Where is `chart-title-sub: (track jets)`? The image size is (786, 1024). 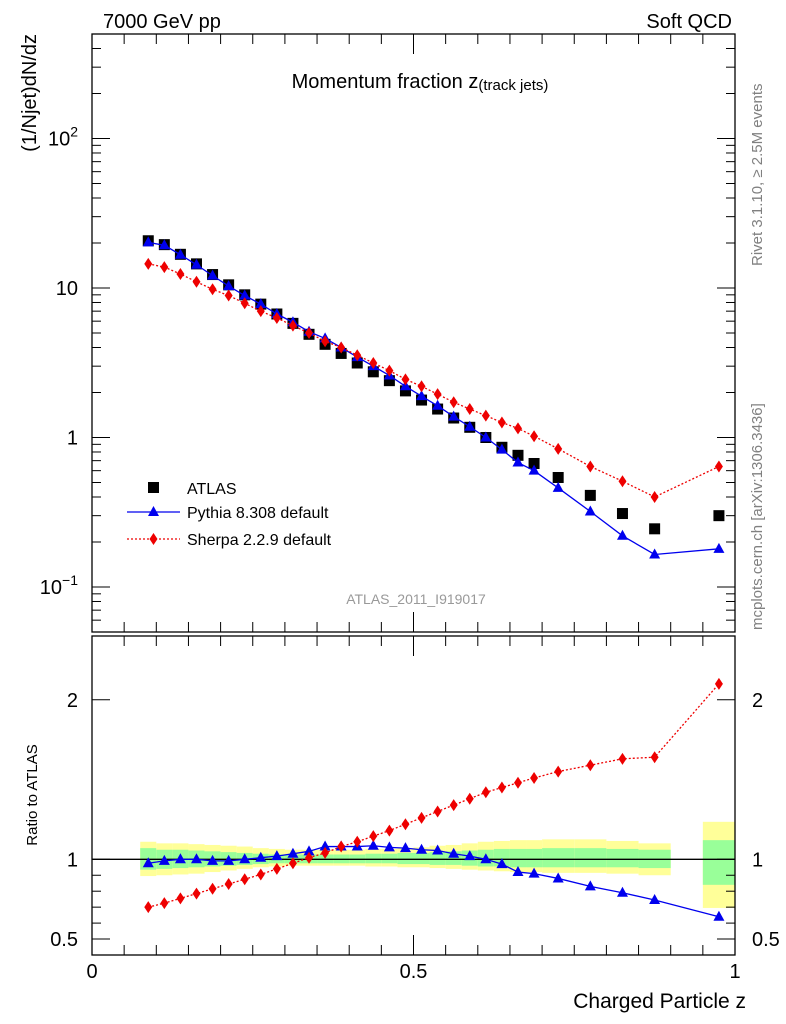 chart-title-sub: (track jets) is located at coordinates (513, 85).